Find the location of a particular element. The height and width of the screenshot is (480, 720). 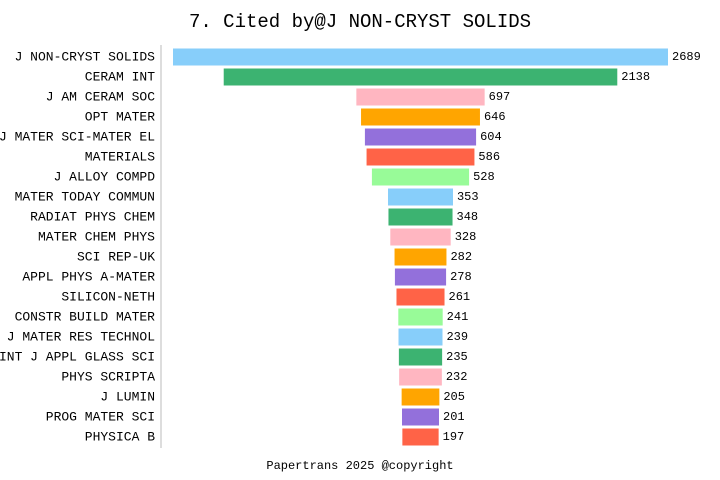

y-tick-label: MATERIALS is located at coordinates (120, 156).